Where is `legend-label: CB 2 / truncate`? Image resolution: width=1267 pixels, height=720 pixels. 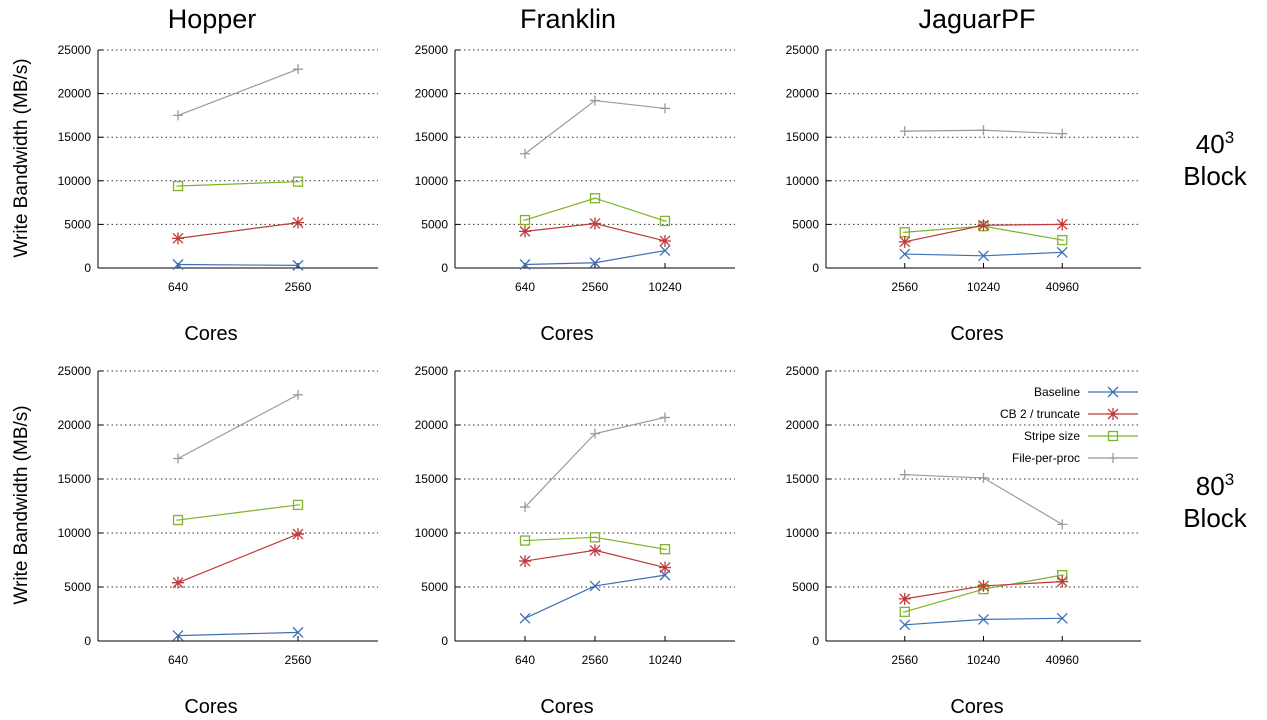 legend-label: CB 2 / truncate is located at coordinates (1040, 414).